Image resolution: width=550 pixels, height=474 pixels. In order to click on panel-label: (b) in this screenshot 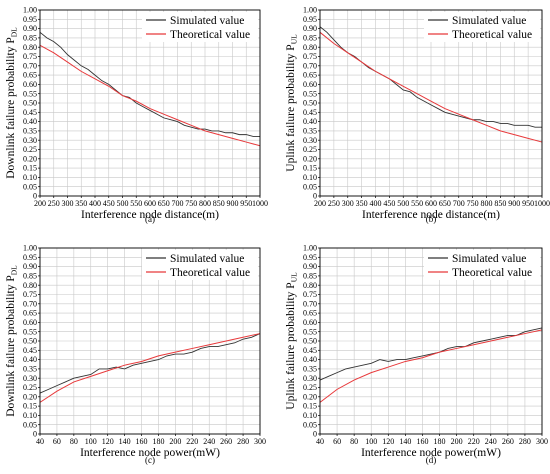, I will do `click(431, 219)`.